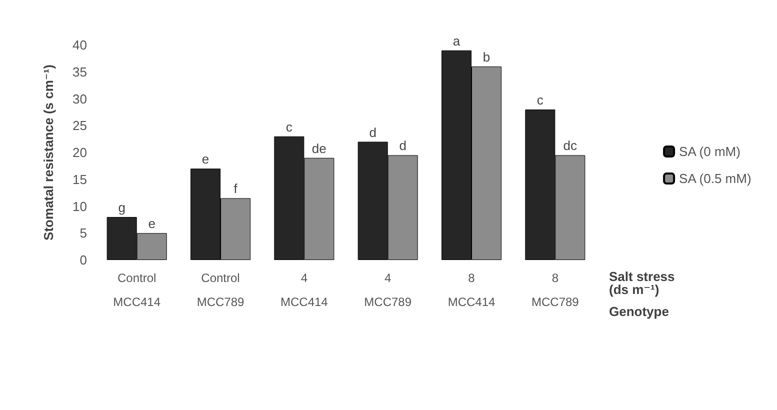 This screenshot has height=410, width=777. I want to click on data-label: de, so click(319, 148).